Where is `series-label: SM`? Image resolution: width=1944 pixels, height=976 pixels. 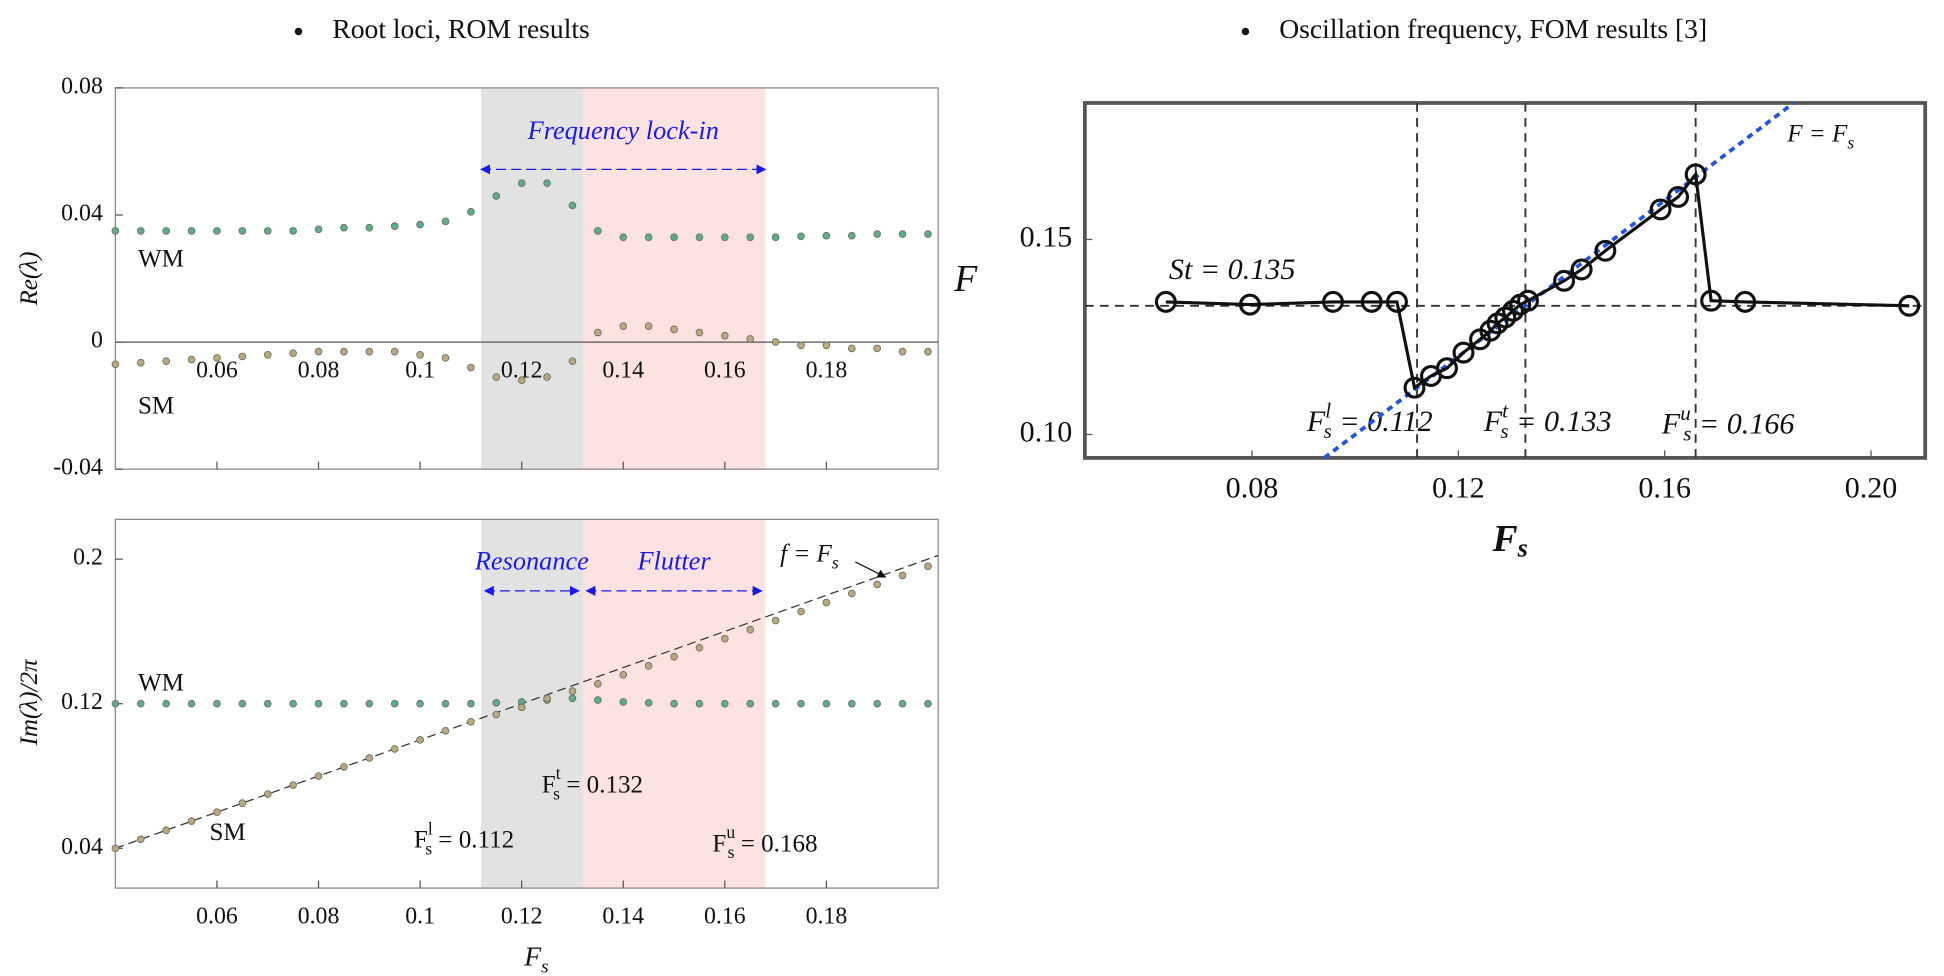 series-label: SM is located at coordinates (227, 832).